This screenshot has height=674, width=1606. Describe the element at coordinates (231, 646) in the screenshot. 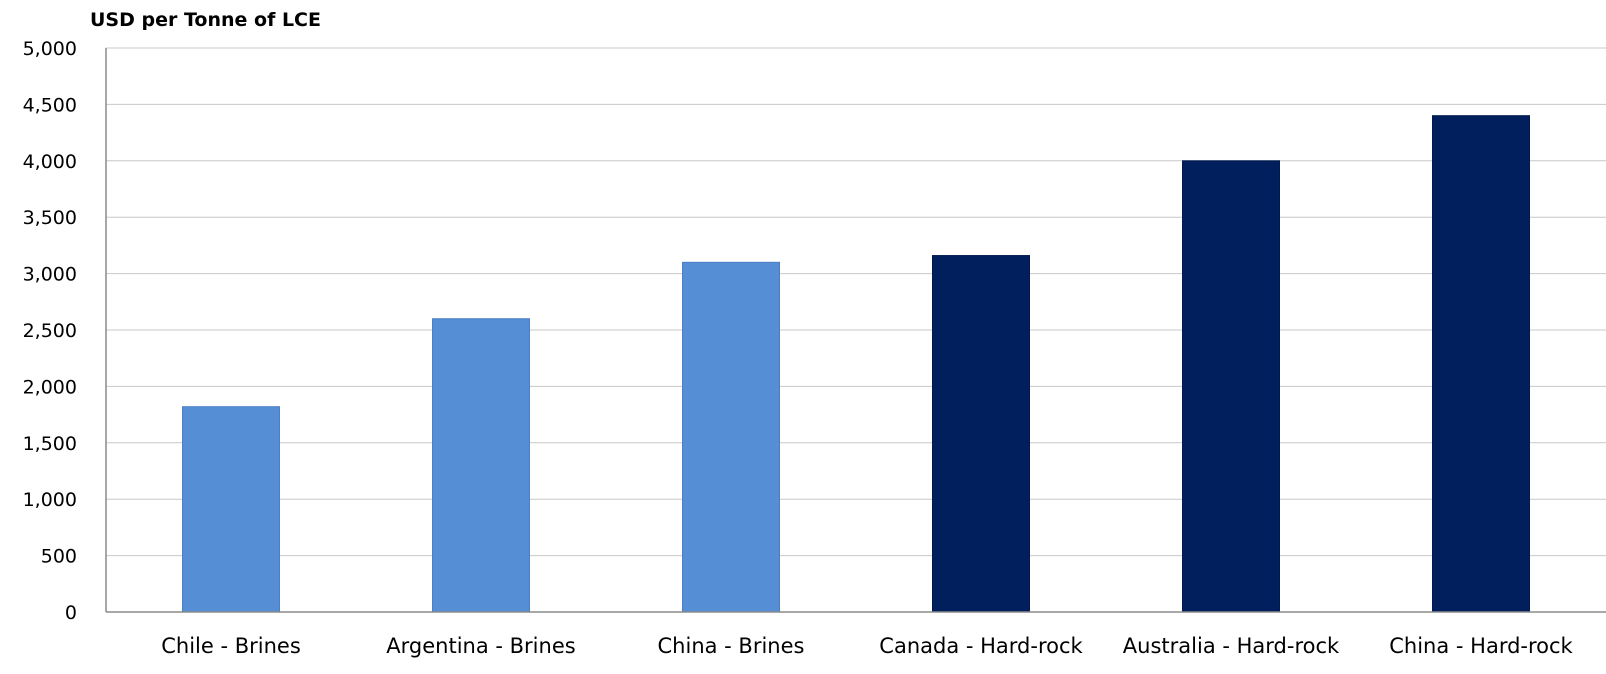

I see `x-category-label: Chile - Brines` at that location.